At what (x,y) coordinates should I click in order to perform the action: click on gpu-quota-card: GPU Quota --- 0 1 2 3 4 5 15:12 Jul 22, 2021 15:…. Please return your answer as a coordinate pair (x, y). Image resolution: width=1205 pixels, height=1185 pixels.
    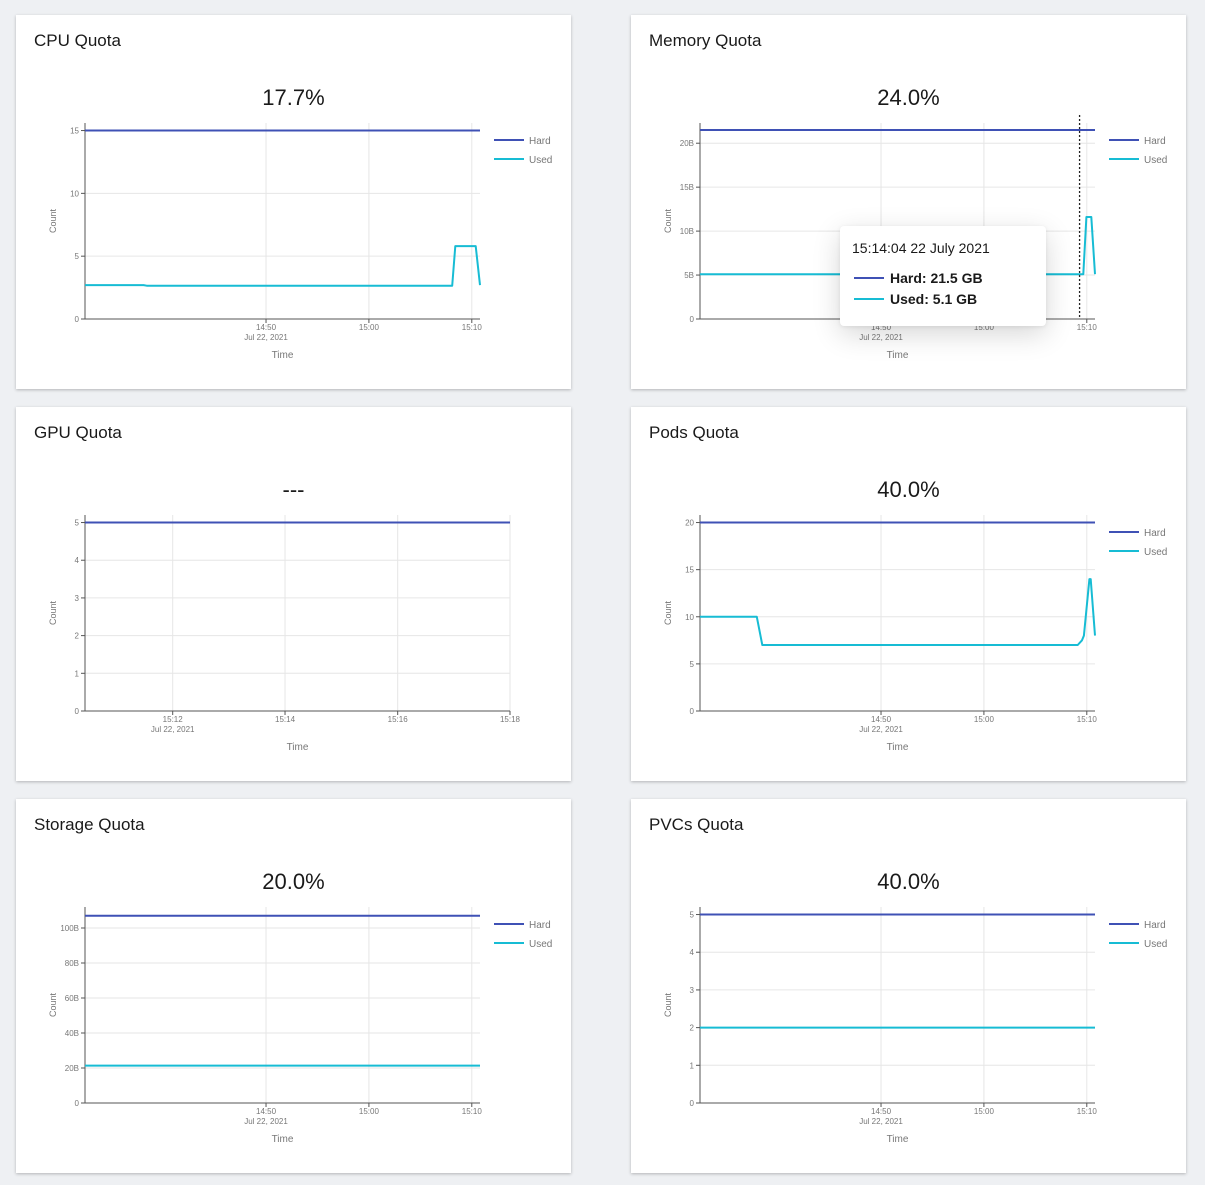
    Looking at the image, I should click on (293, 594).